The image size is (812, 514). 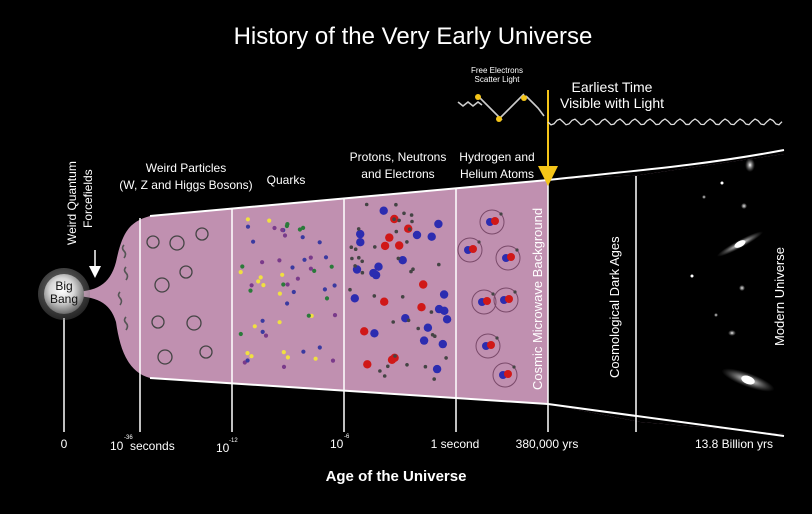 What do you see at coordinates (537, 299) in the screenshot?
I see `era-label-cmb: Cosmic Microwave Background` at bounding box center [537, 299].